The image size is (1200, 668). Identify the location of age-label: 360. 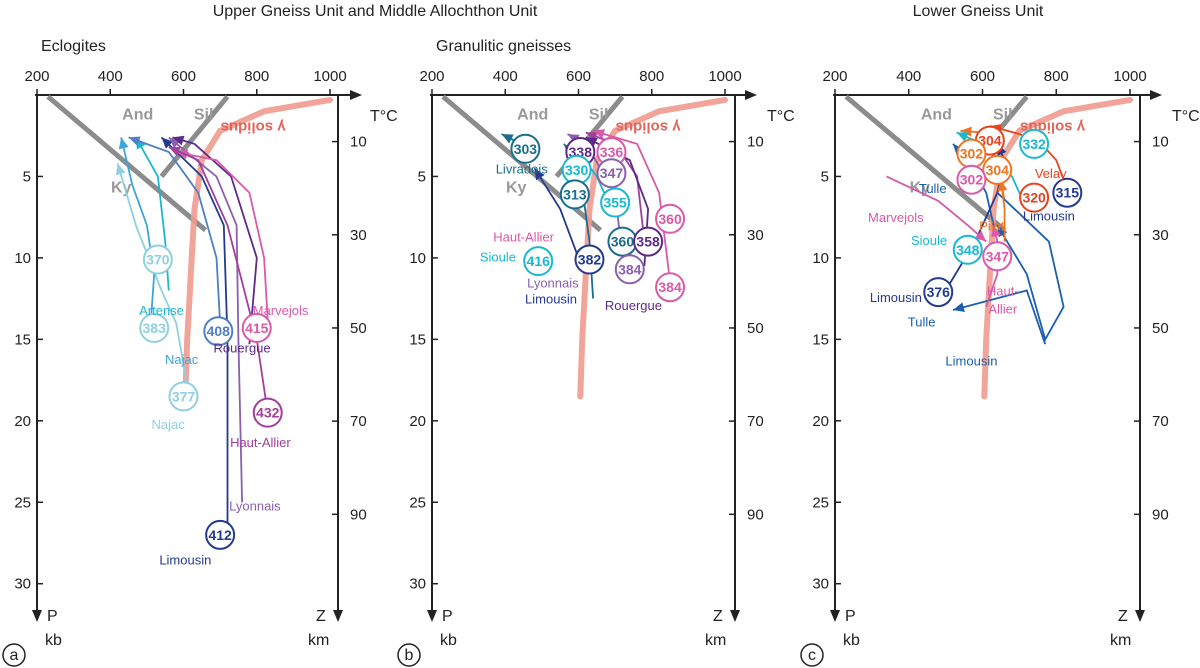
(670, 219).